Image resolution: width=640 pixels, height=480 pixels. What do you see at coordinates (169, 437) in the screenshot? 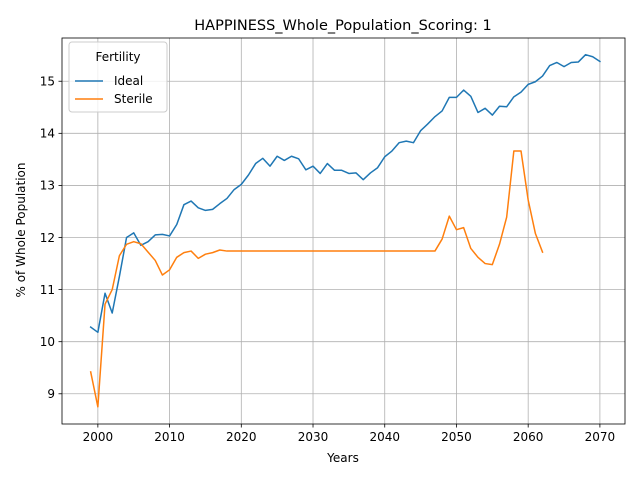
I see `x-tick-label: 2010` at bounding box center [169, 437].